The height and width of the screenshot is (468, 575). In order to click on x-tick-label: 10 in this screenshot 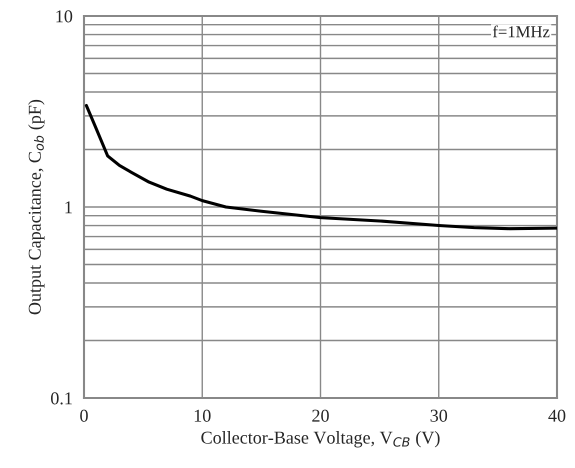, I will do `click(202, 416)`.